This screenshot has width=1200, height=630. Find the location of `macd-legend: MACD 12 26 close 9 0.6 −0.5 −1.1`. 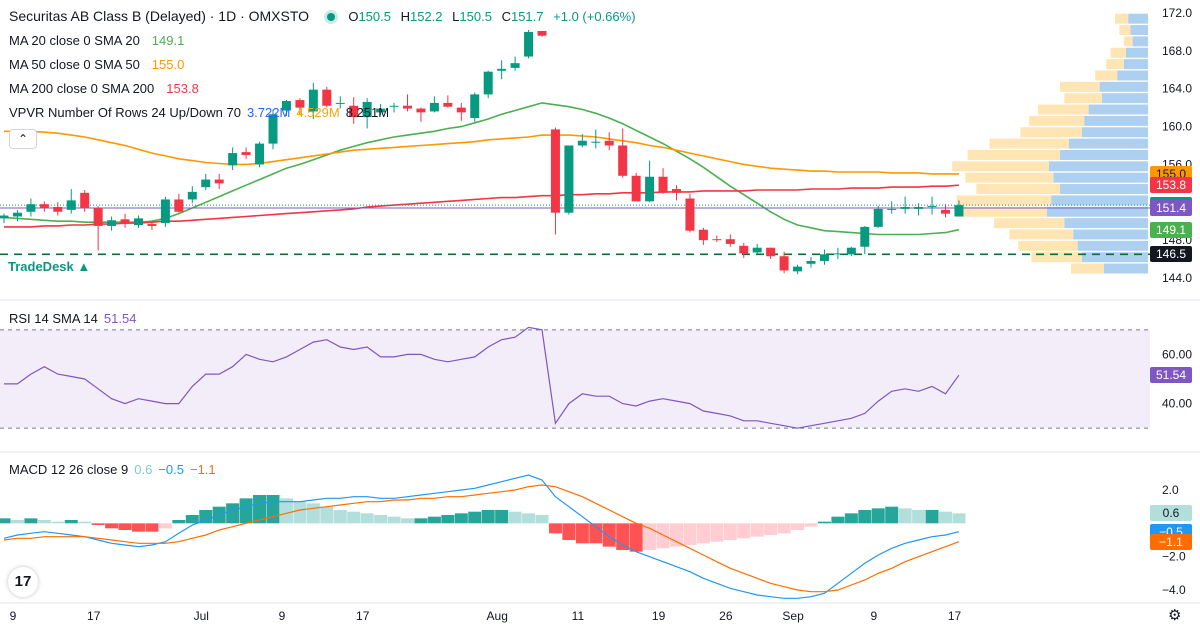

macd-legend: MACD 12 26 close 9 0.6 −0.5 −1.1 is located at coordinates (115, 470).